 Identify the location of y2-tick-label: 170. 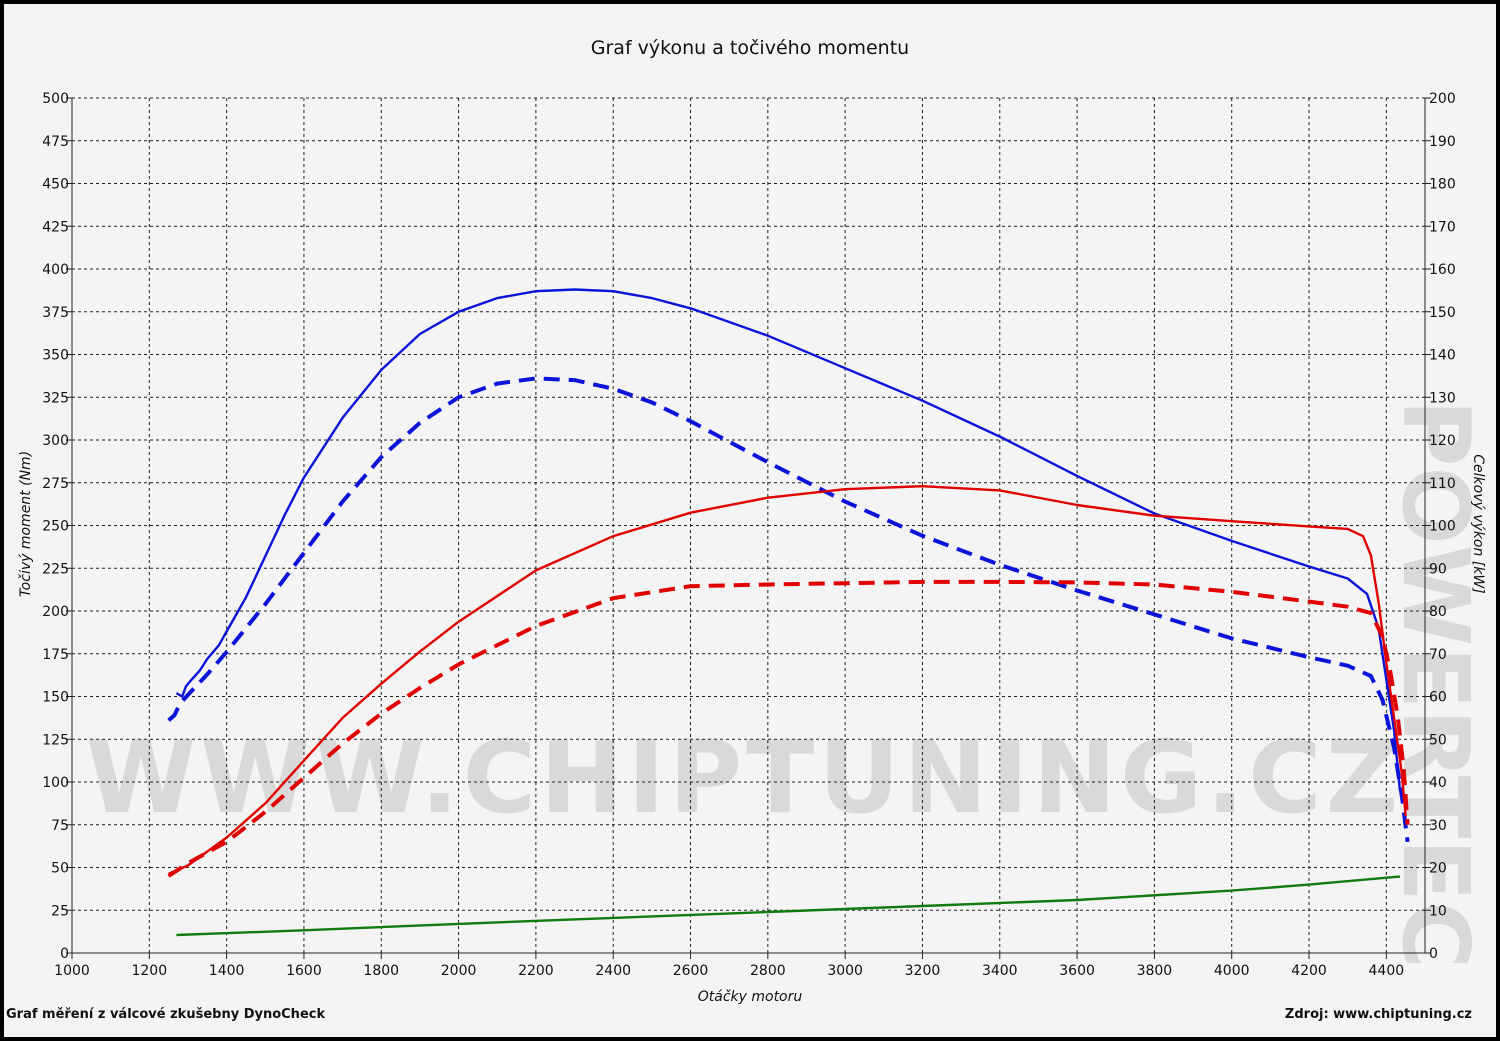
(1442, 227).